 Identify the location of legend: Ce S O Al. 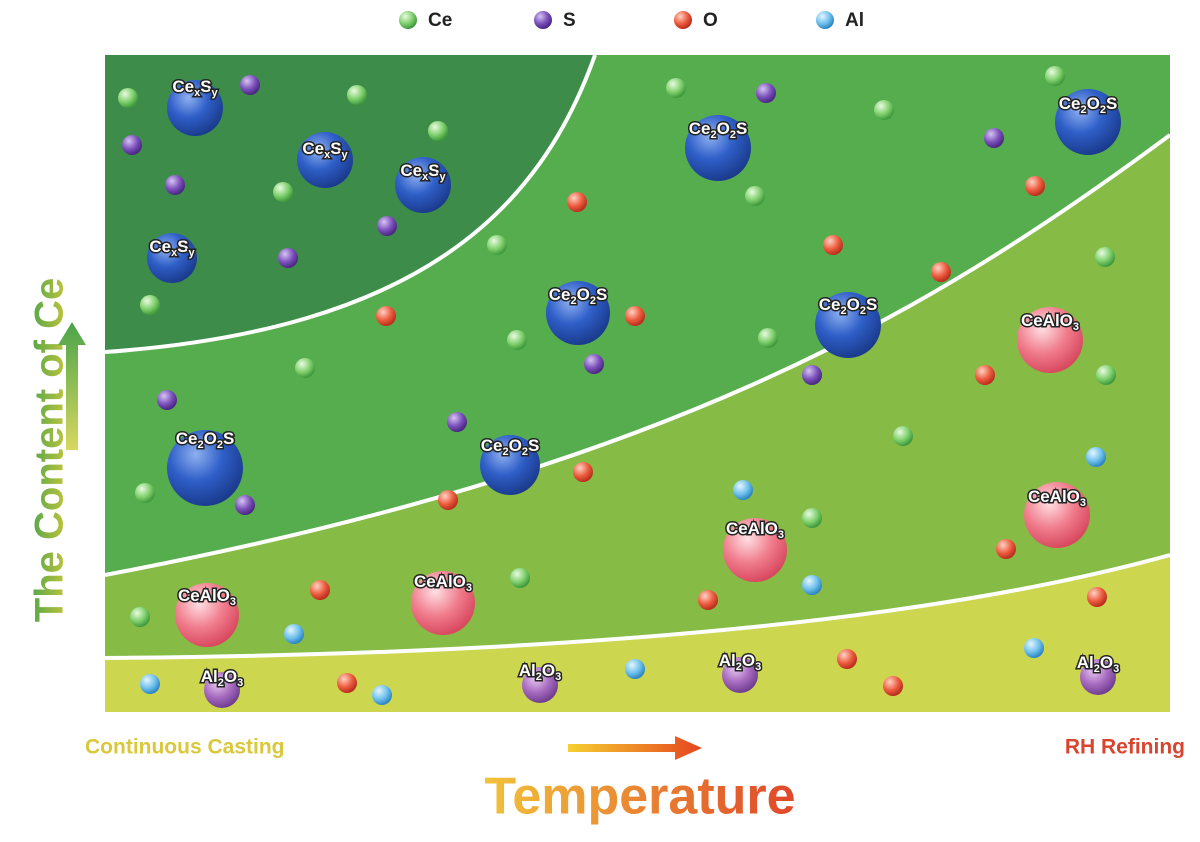
(631, 20).